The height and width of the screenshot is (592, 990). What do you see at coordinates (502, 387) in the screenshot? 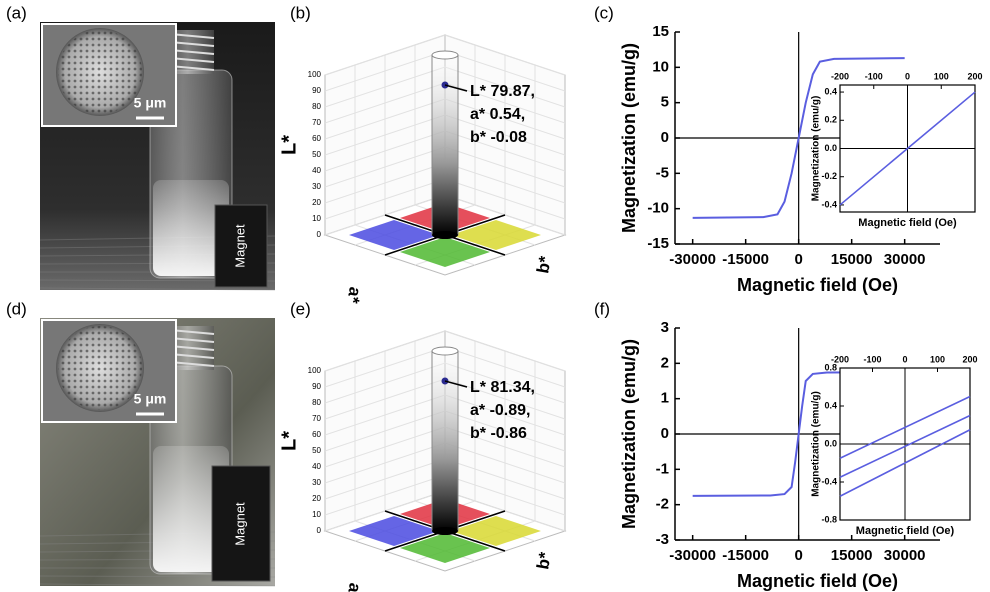
I see `annotation: L* 81.34,` at bounding box center [502, 387].